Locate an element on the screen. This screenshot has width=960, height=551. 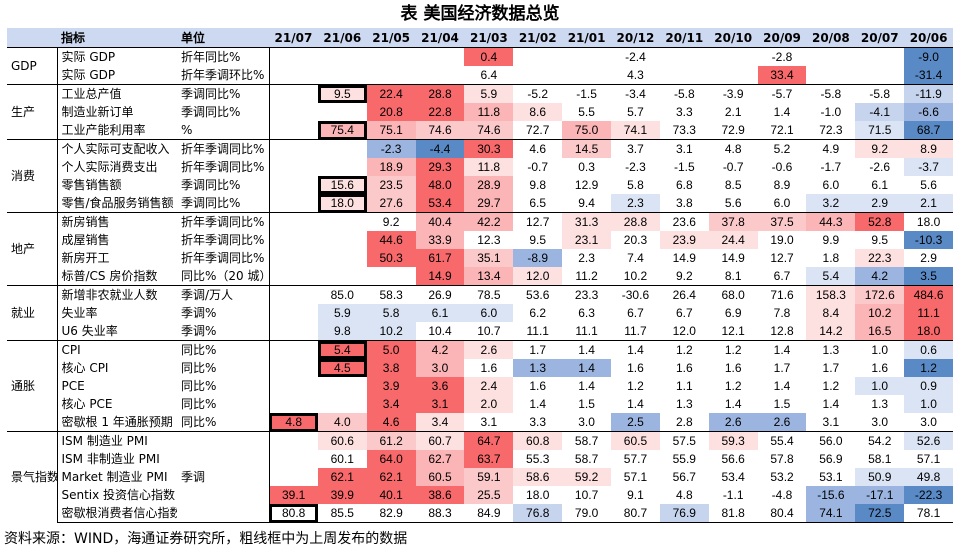
value-cell: 12.7 is located at coordinates (782, 258).